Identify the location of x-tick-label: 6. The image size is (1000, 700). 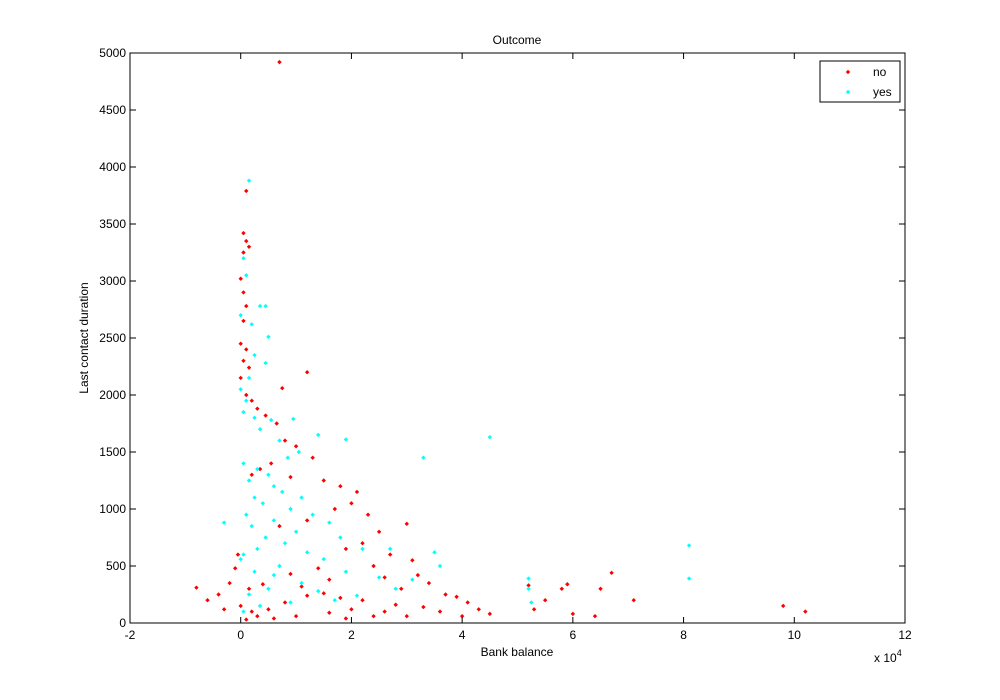
(573, 635).